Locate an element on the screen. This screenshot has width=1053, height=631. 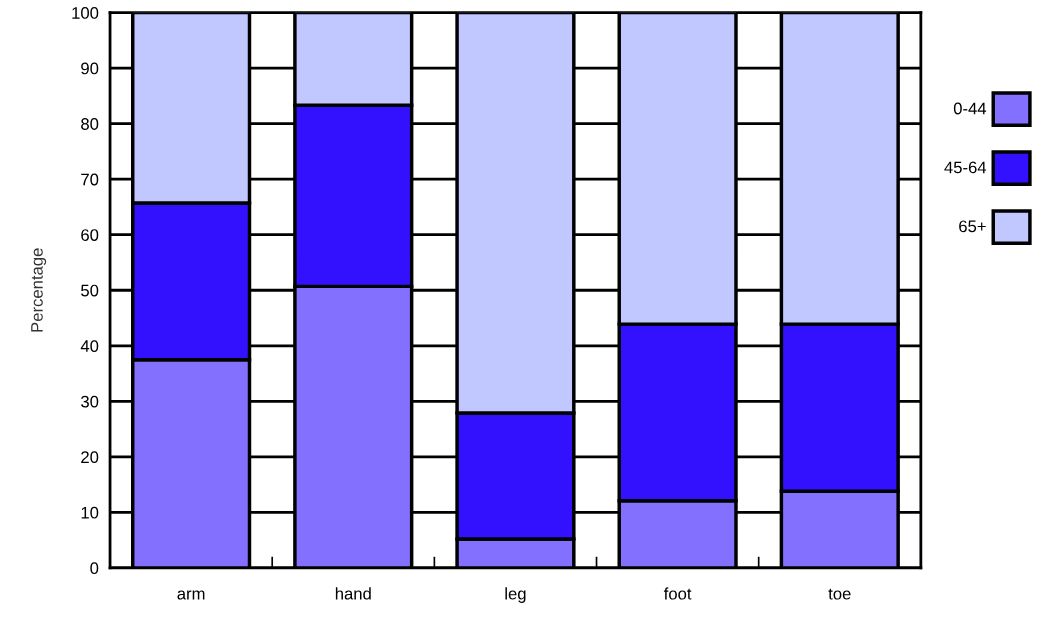
y-tick-label: 40 is located at coordinates (89, 346).